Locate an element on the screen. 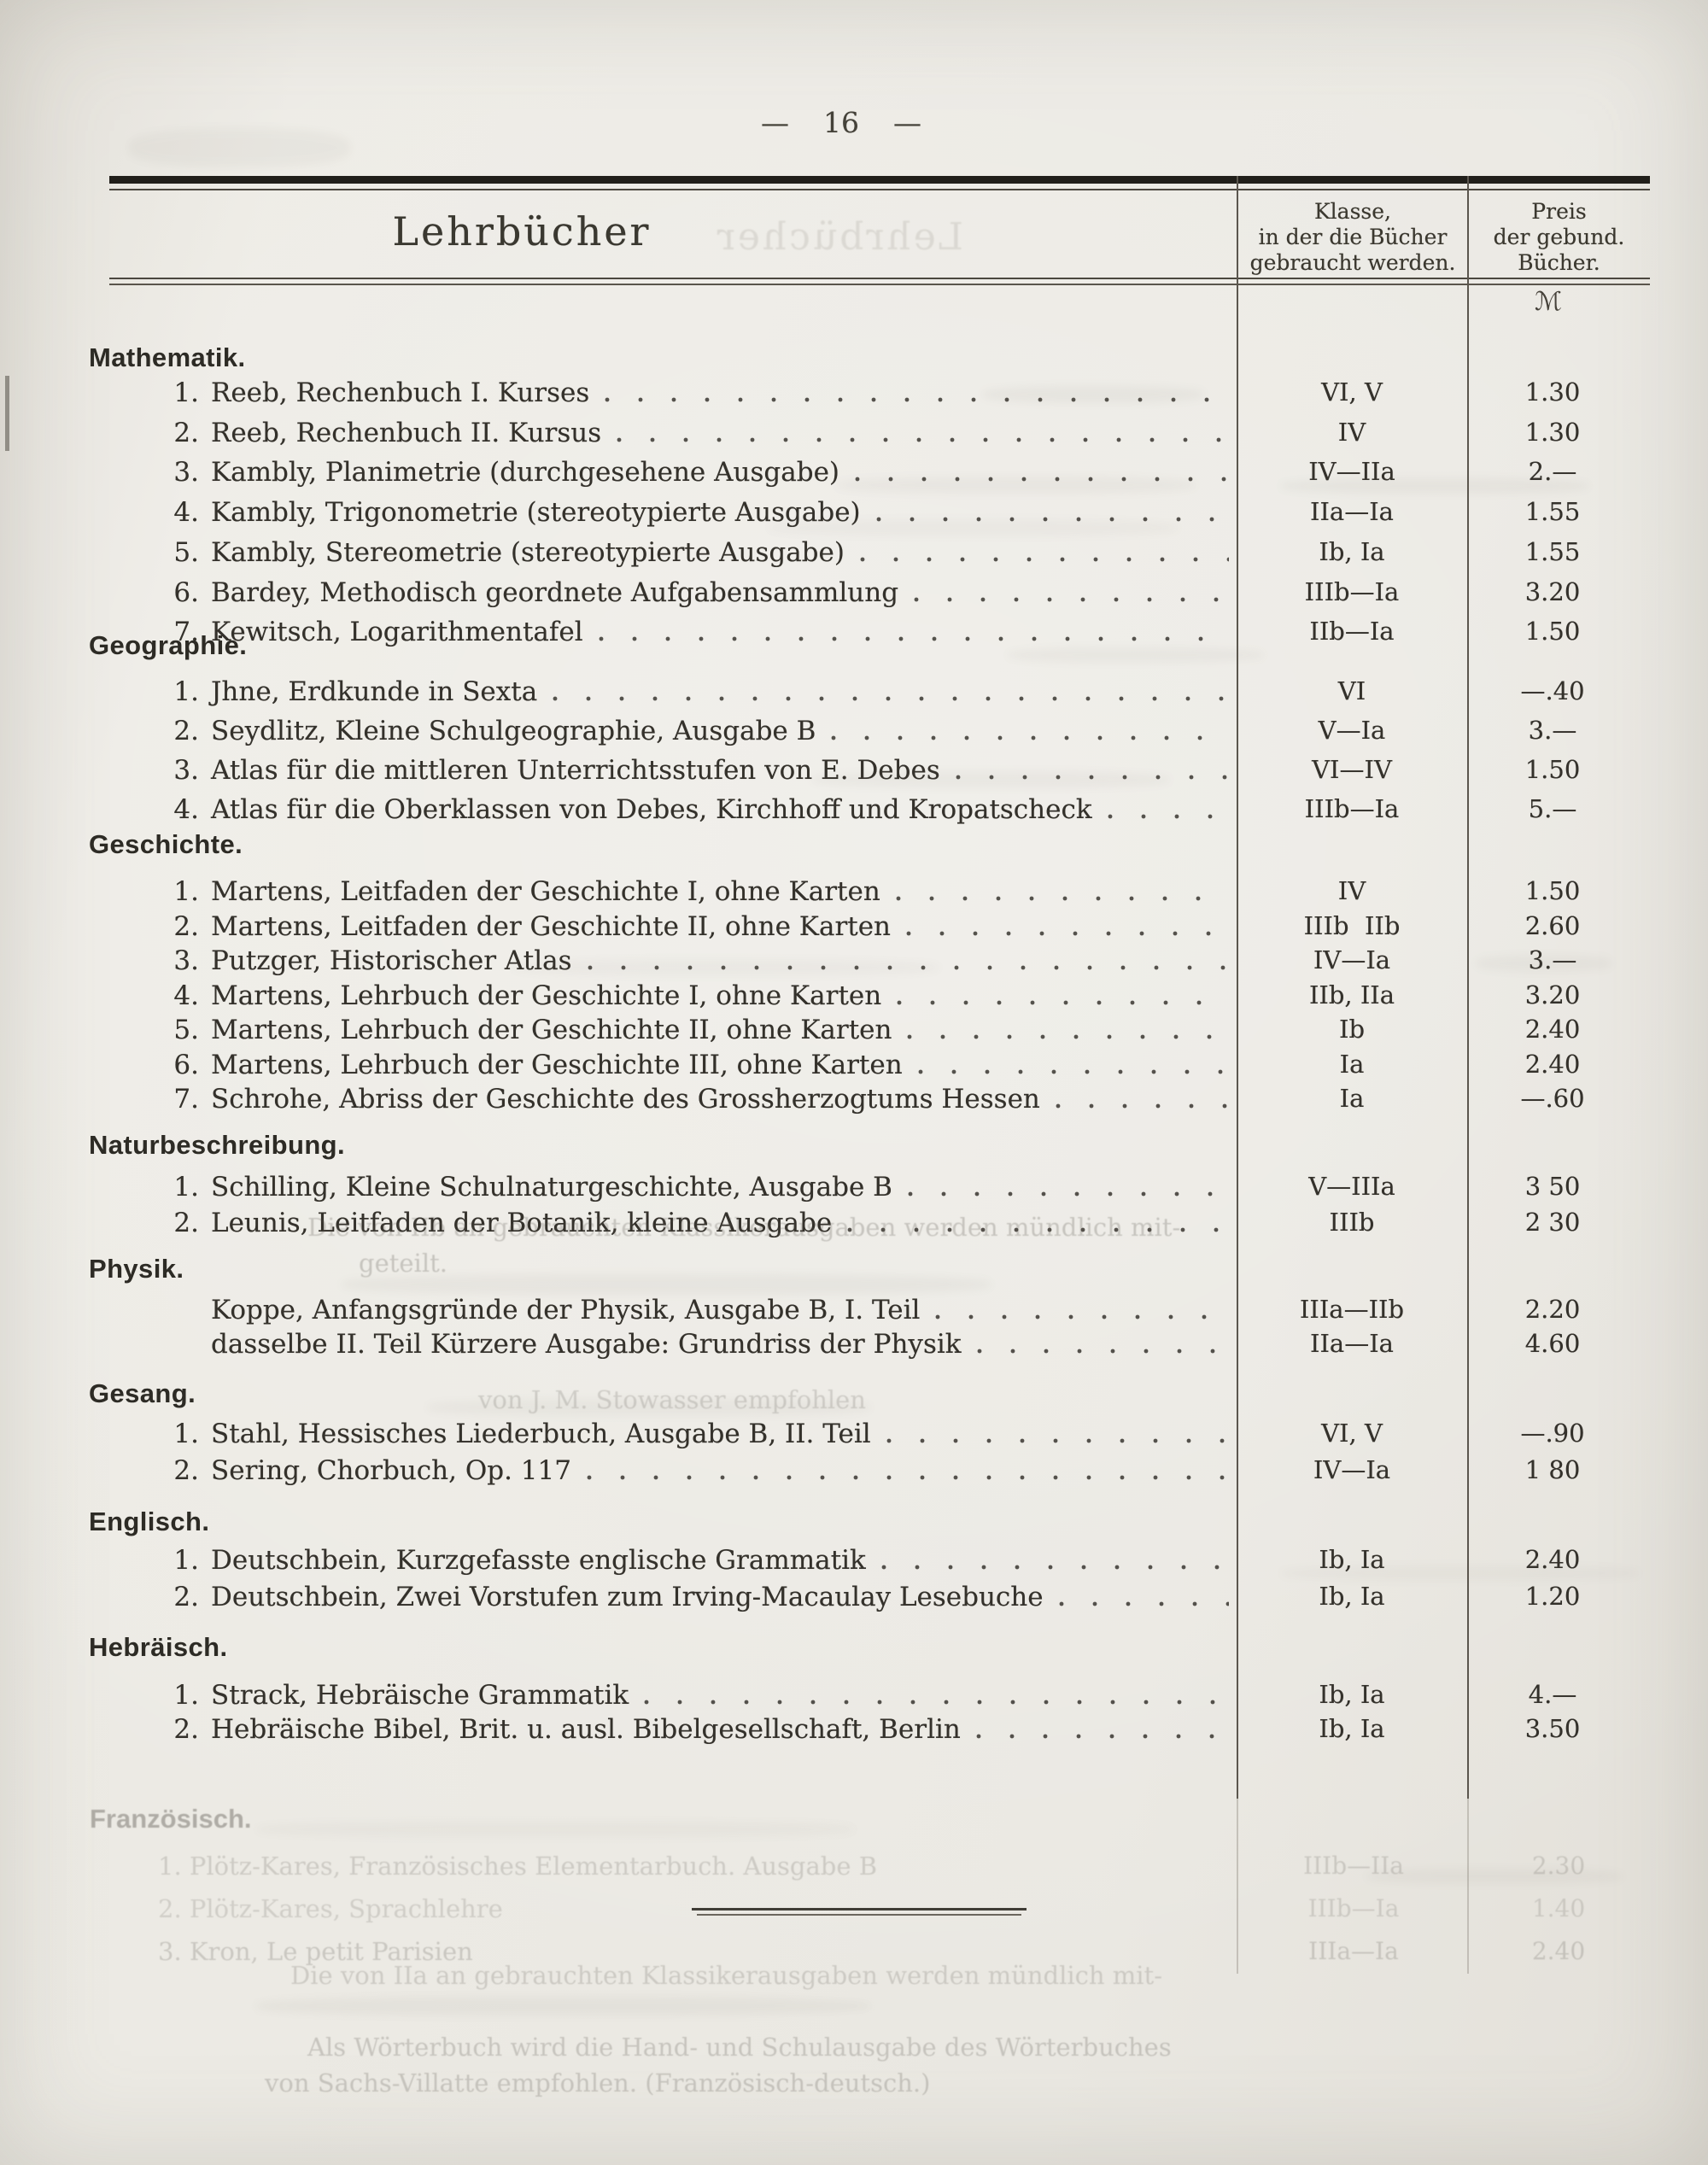  item-class-range: IV—Ia is located at coordinates (1352, 959).